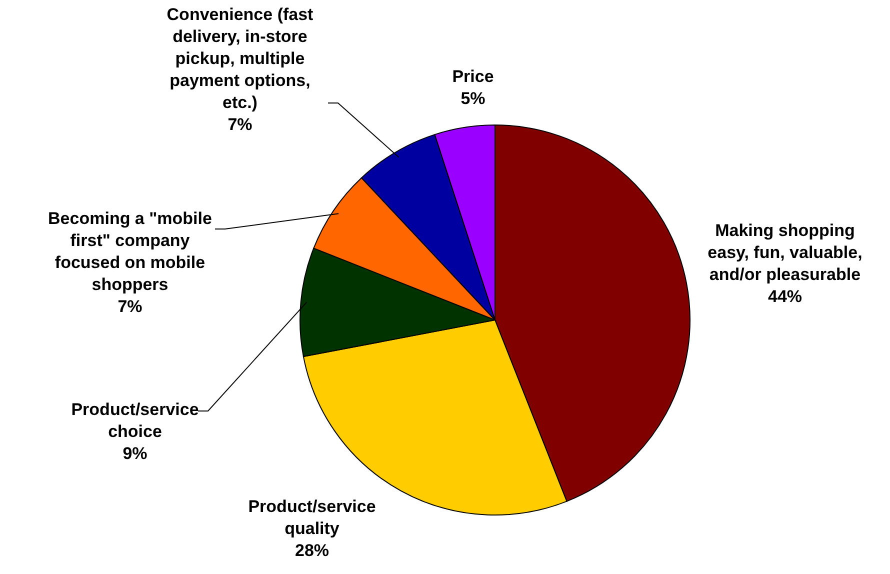 Image resolution: width=890 pixels, height=574 pixels. I want to click on data-label: 44%, so click(785, 296).